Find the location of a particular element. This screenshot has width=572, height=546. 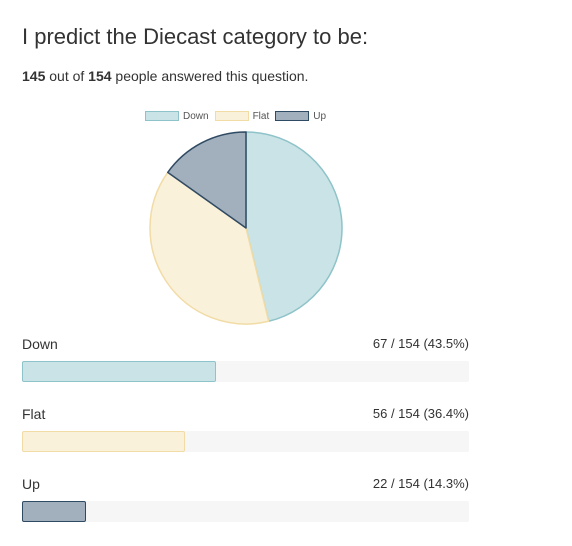

result-row-flat: Flat 56 / 154 (36.4%) is located at coordinates (245, 436).